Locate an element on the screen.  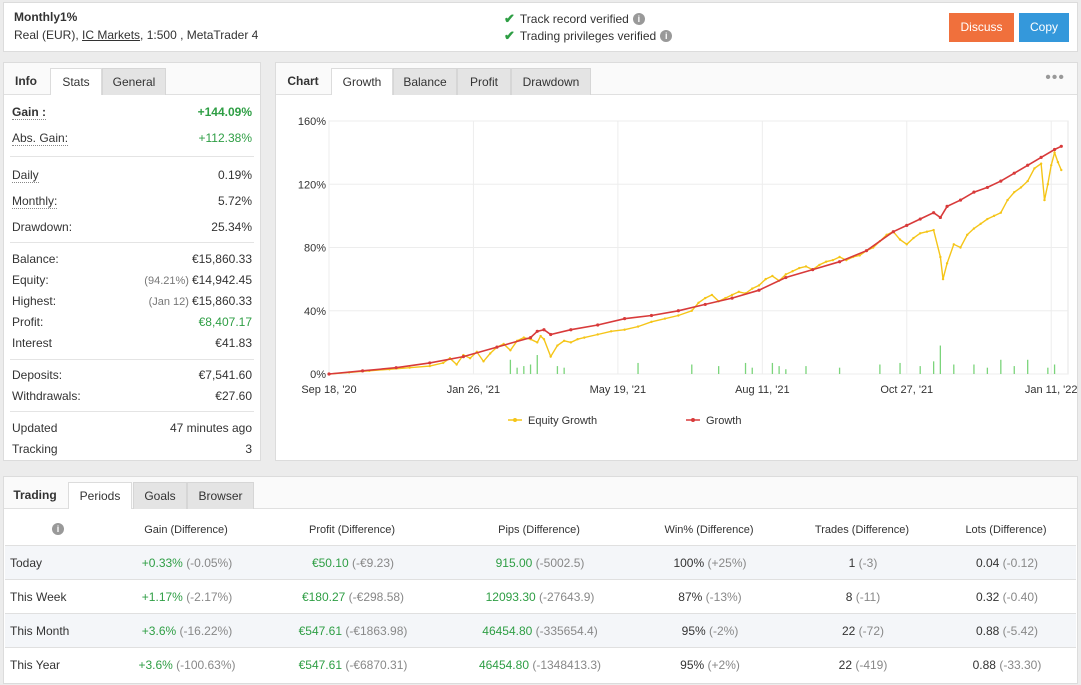
trades-value: 22 is located at coordinates (848, 631).